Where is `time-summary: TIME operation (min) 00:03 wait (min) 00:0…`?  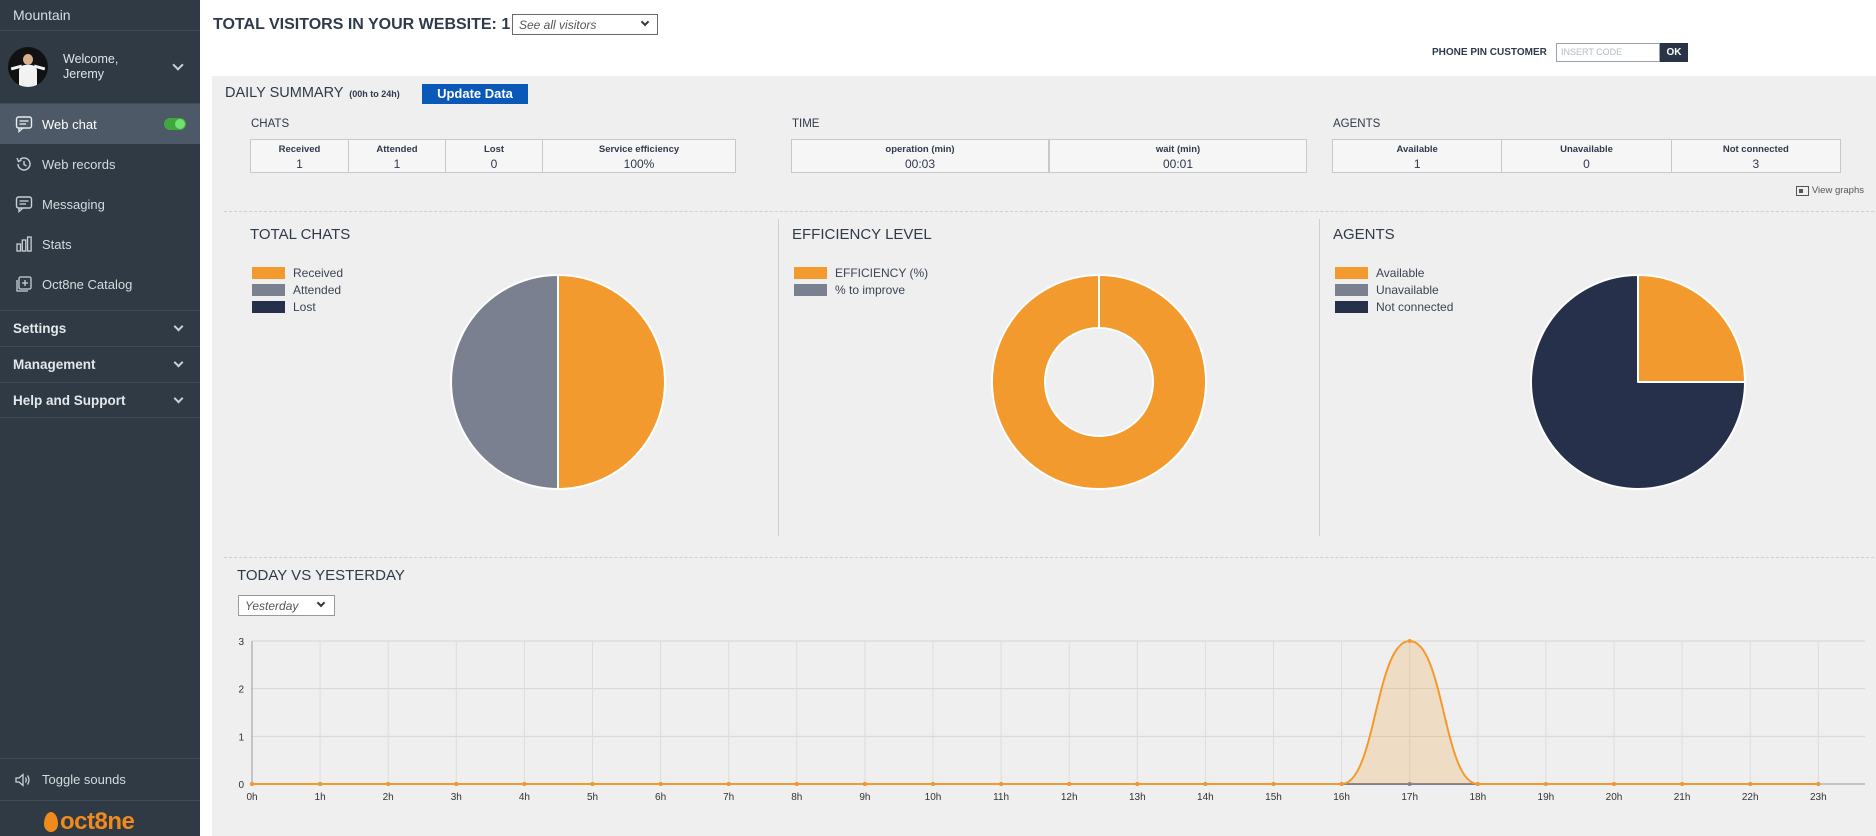 time-summary: TIME operation (min) 00:03 wait (min) 00:0… is located at coordinates (1049, 145).